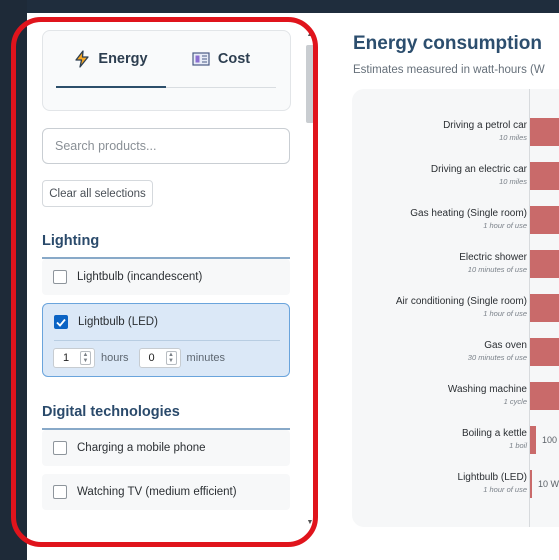  What do you see at coordinates (550, 440) in the screenshot?
I see `chart-value-label: 100` at bounding box center [550, 440].